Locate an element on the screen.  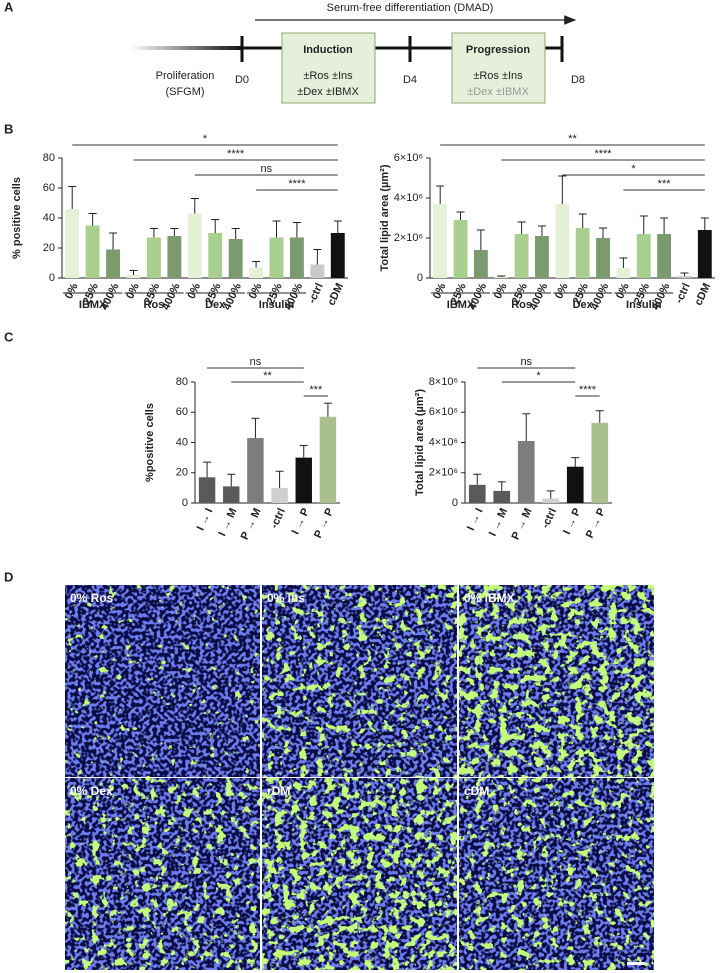
group-label: Ros is located at coordinates (521, 305).